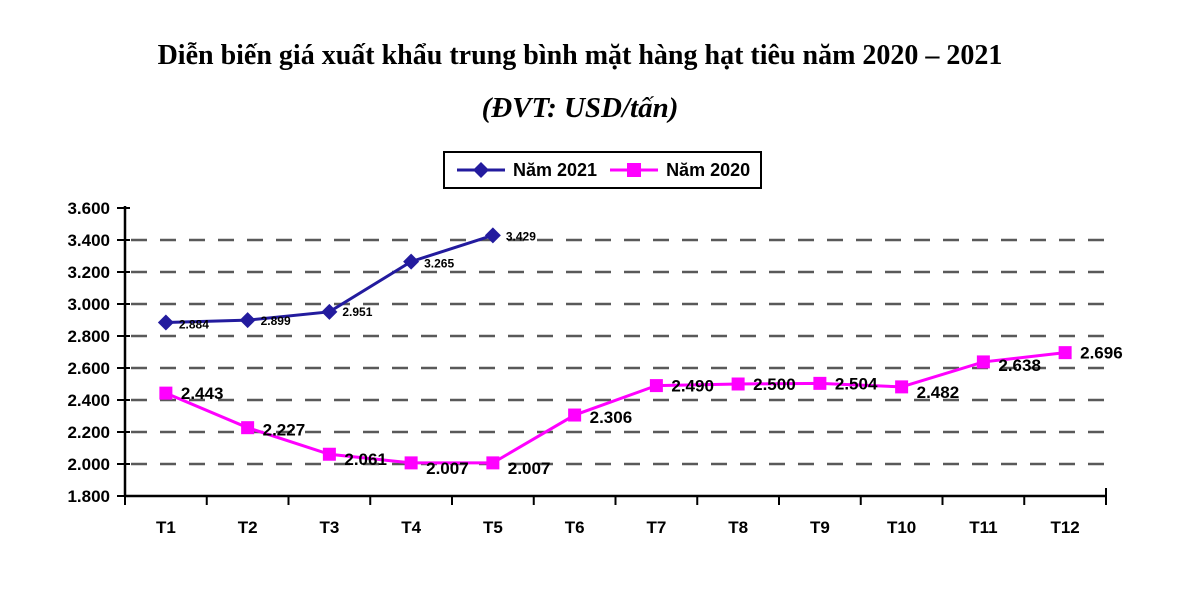 The image size is (1200, 589). I want to click on data-label: 3.265, so click(439, 264).